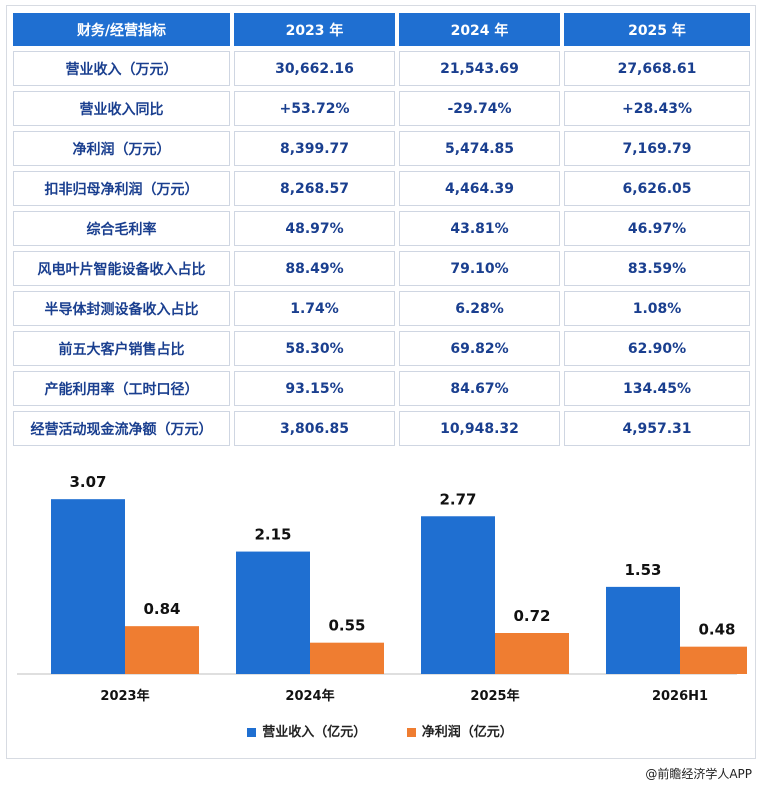 The width and height of the screenshot is (760, 787). I want to click on table-row: 产能利用率（工时口径） 93.15% 84.67% 134.45%, so click(381, 388).